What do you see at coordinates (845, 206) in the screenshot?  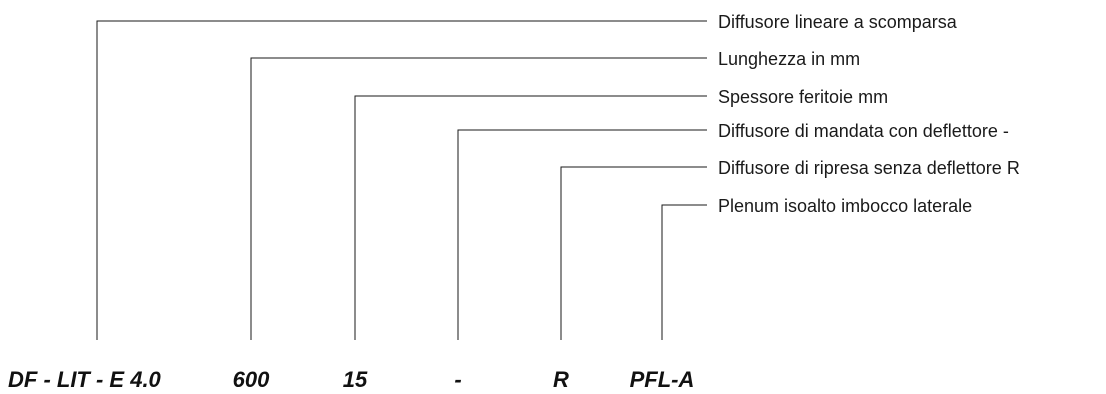 I see `description-plenum: Plenum isoalto imbocco laterale` at bounding box center [845, 206].